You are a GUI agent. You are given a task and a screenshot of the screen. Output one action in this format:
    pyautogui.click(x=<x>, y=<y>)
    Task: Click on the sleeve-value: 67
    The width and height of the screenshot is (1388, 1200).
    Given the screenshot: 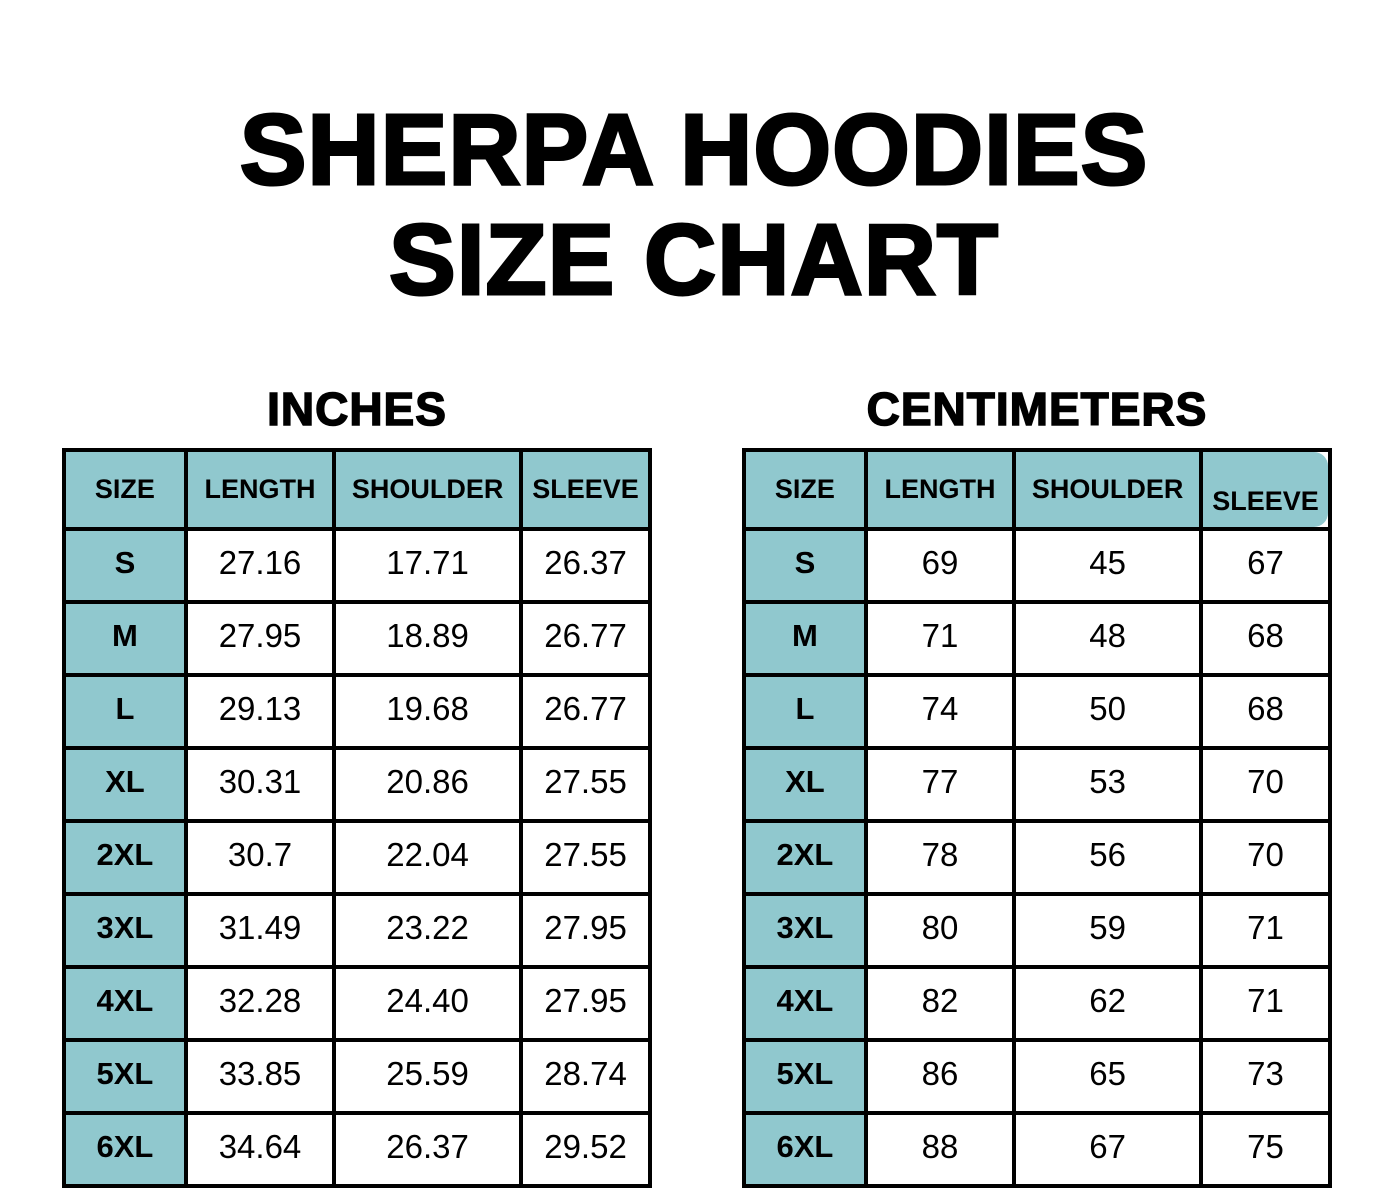 What is the action you would take?
    pyautogui.click(x=1265, y=565)
    